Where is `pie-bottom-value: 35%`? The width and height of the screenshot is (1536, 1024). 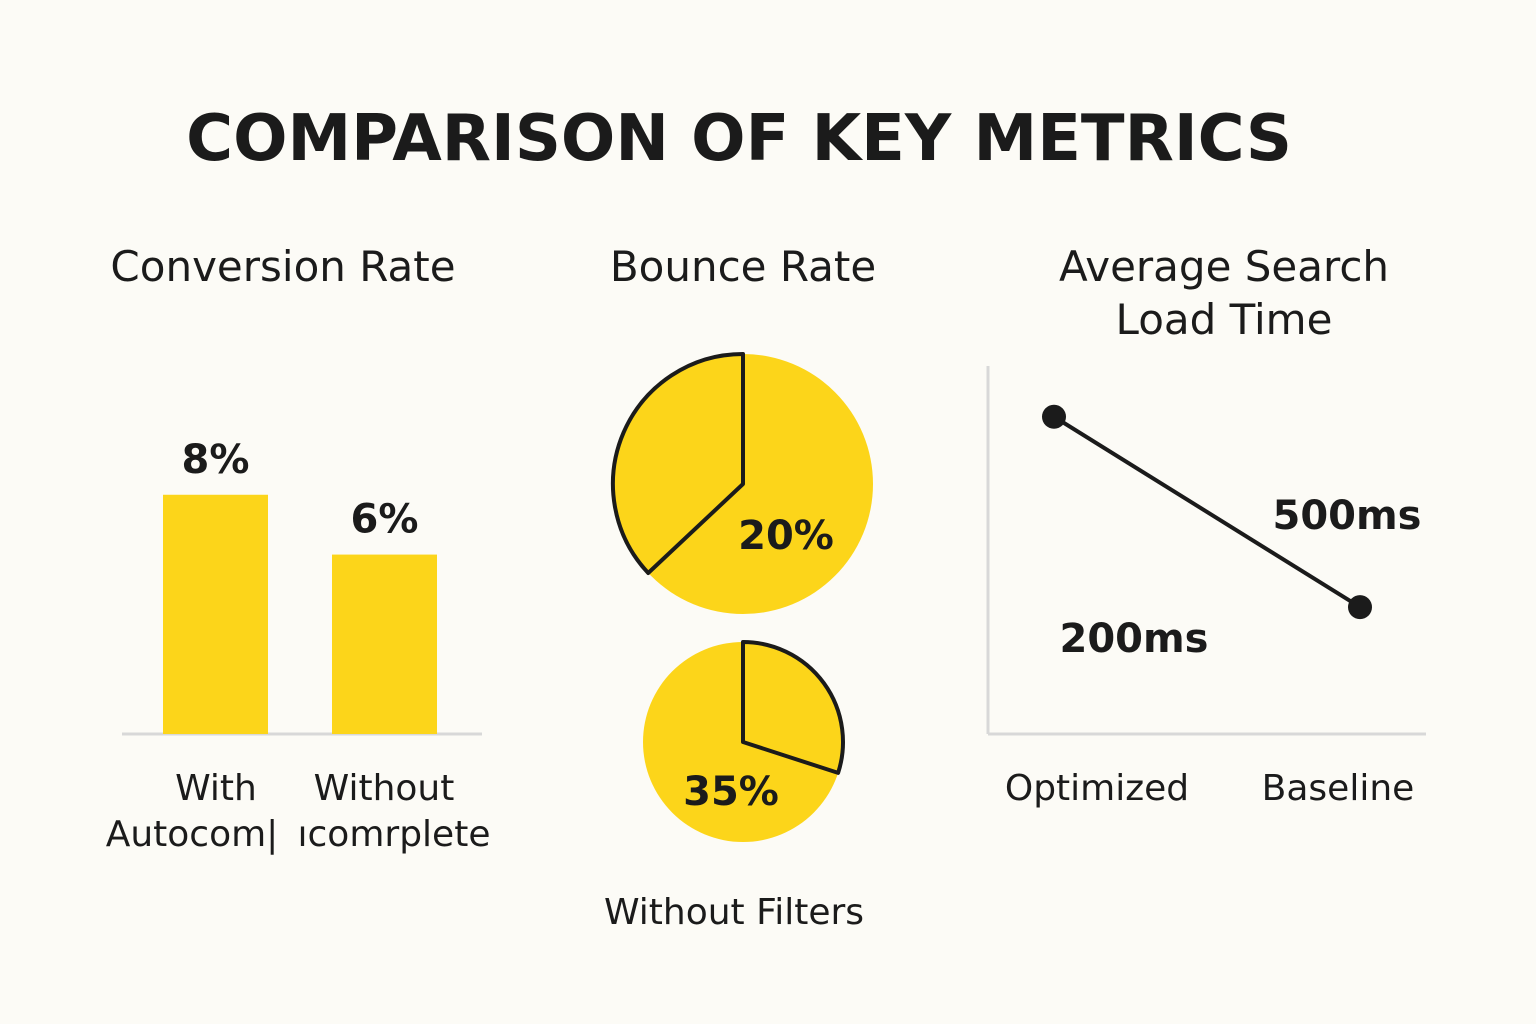 pie-bottom-value: 35% is located at coordinates (731, 792).